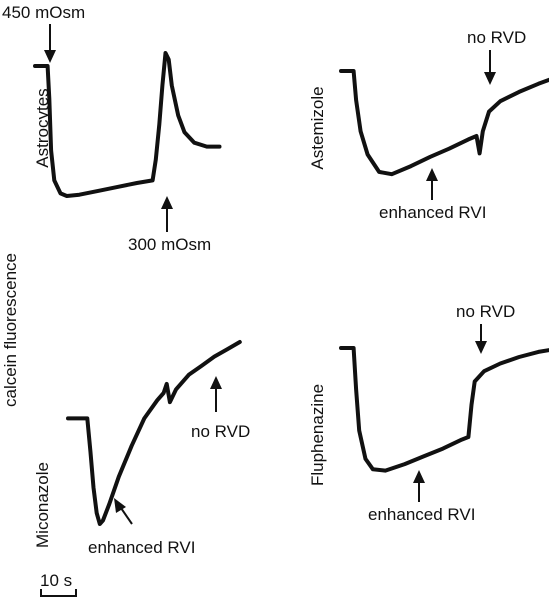 The height and width of the screenshot is (600, 549). I want to click on panel-label: Astemizole, so click(317, 127).